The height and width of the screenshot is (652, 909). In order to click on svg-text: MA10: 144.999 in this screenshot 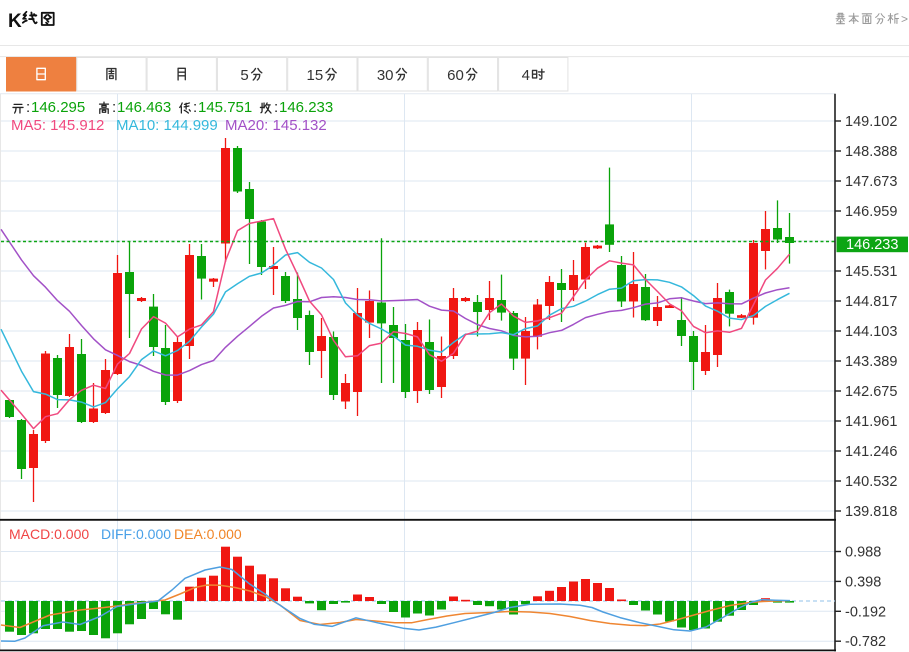, I will do `click(167, 125)`.